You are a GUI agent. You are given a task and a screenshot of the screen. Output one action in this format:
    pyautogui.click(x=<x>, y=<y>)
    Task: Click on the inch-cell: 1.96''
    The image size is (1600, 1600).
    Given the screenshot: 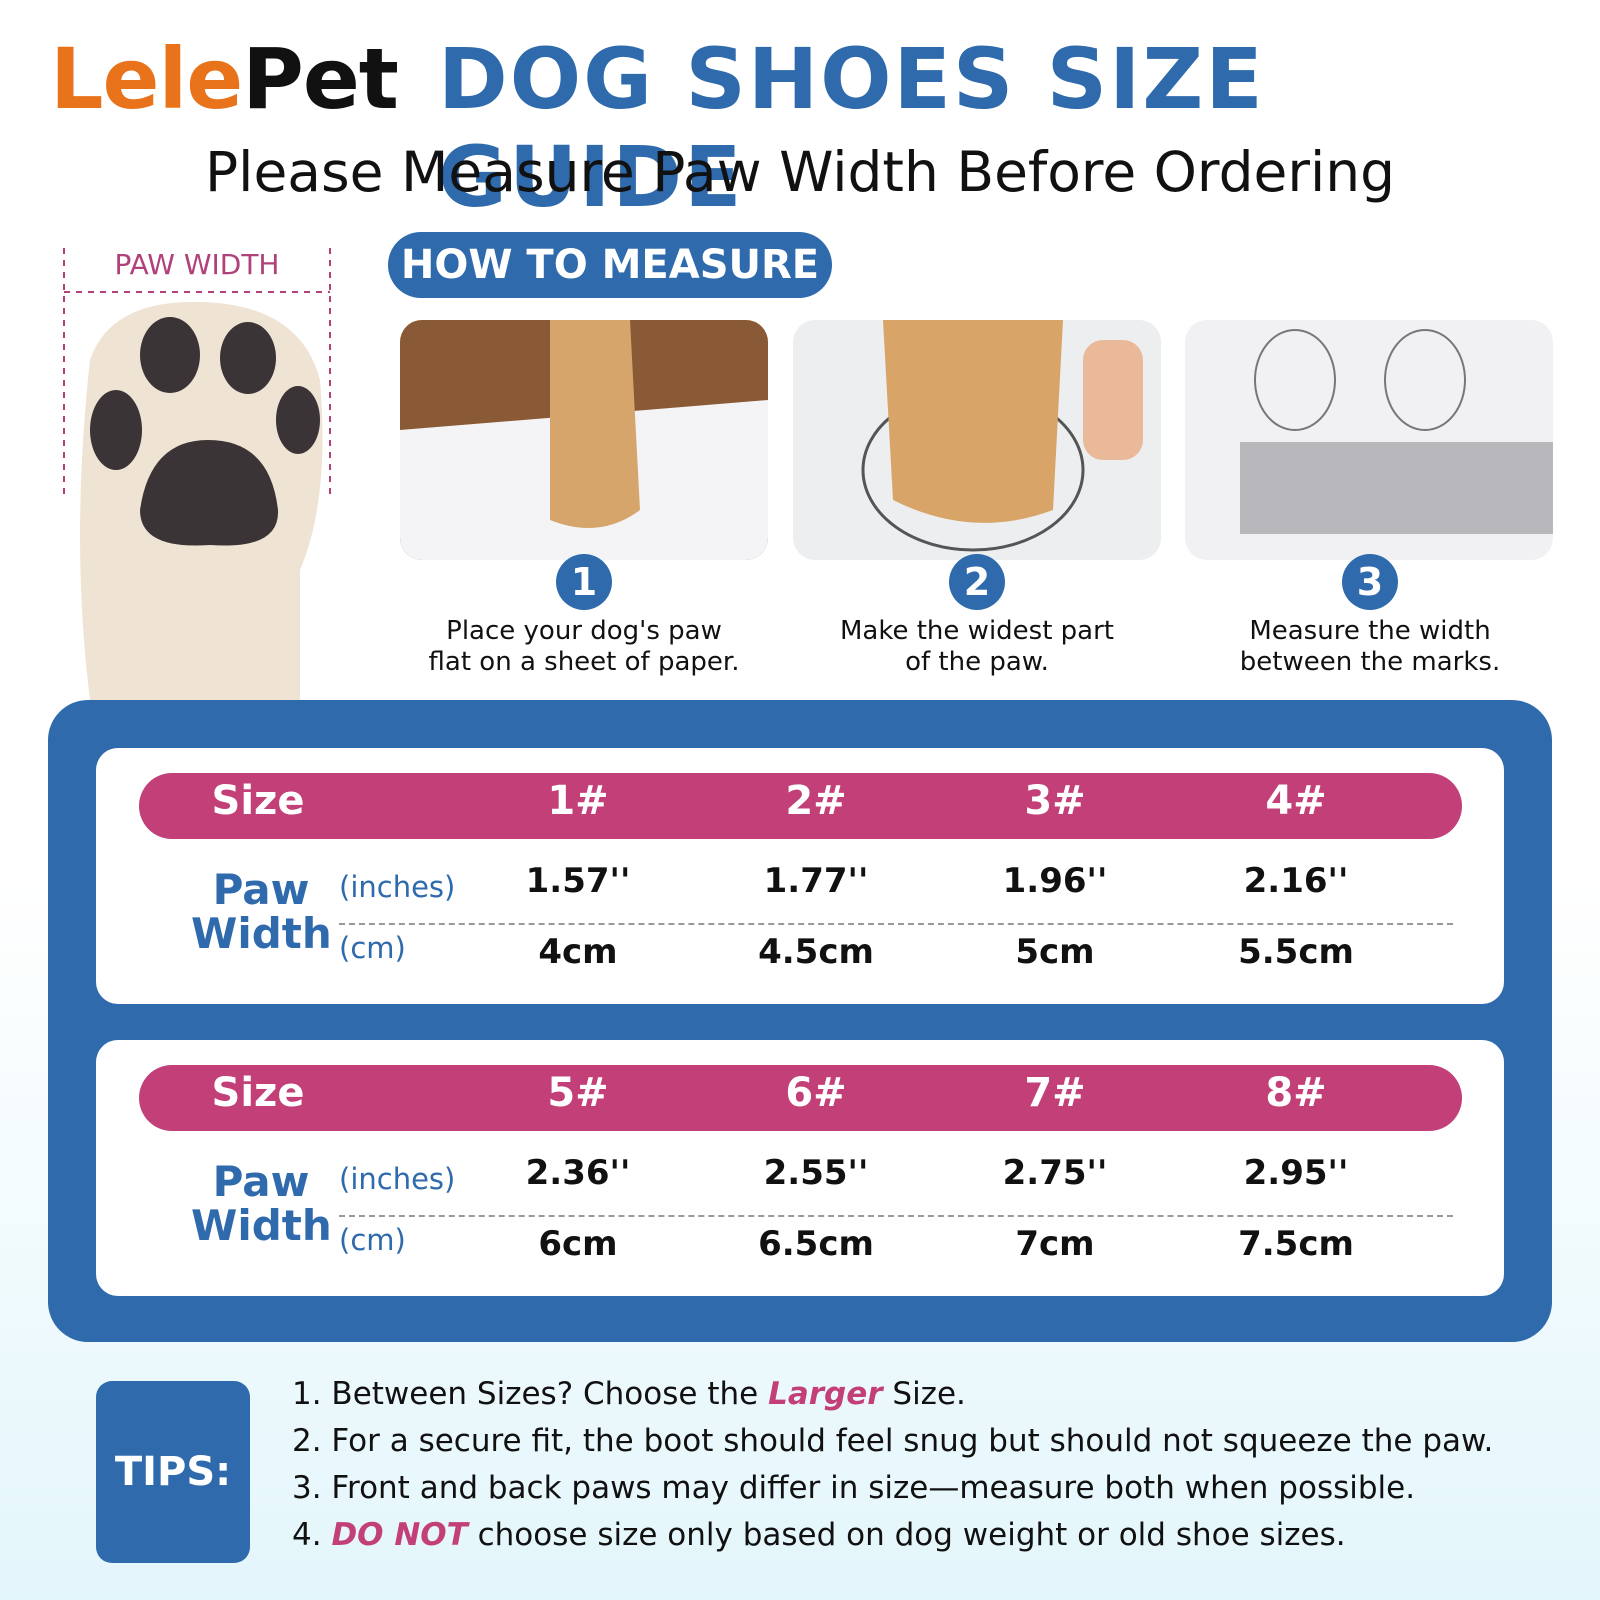 What is the action you would take?
    pyautogui.click(x=1055, y=881)
    